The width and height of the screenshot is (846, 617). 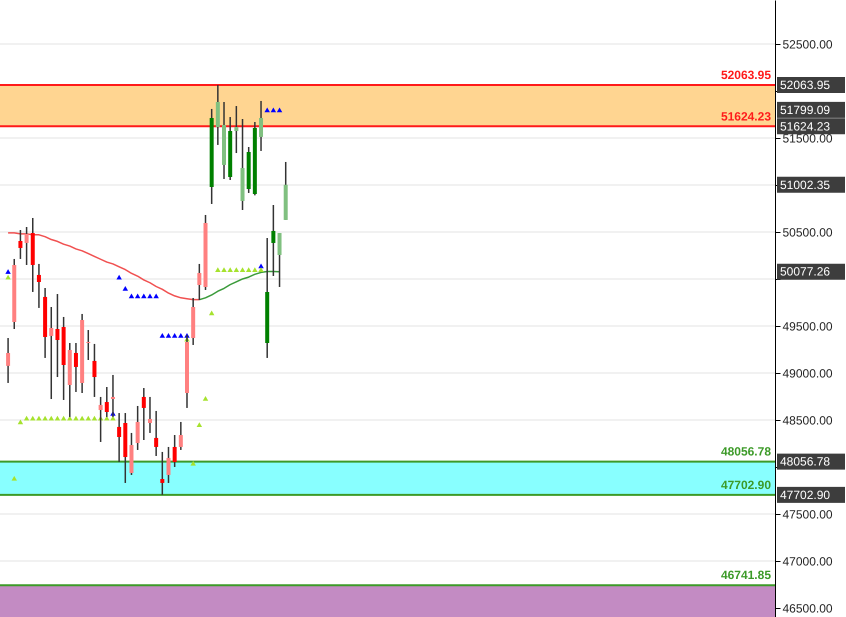 What do you see at coordinates (807, 420) in the screenshot?
I see `y-tick-label: 48500.00` at bounding box center [807, 420].